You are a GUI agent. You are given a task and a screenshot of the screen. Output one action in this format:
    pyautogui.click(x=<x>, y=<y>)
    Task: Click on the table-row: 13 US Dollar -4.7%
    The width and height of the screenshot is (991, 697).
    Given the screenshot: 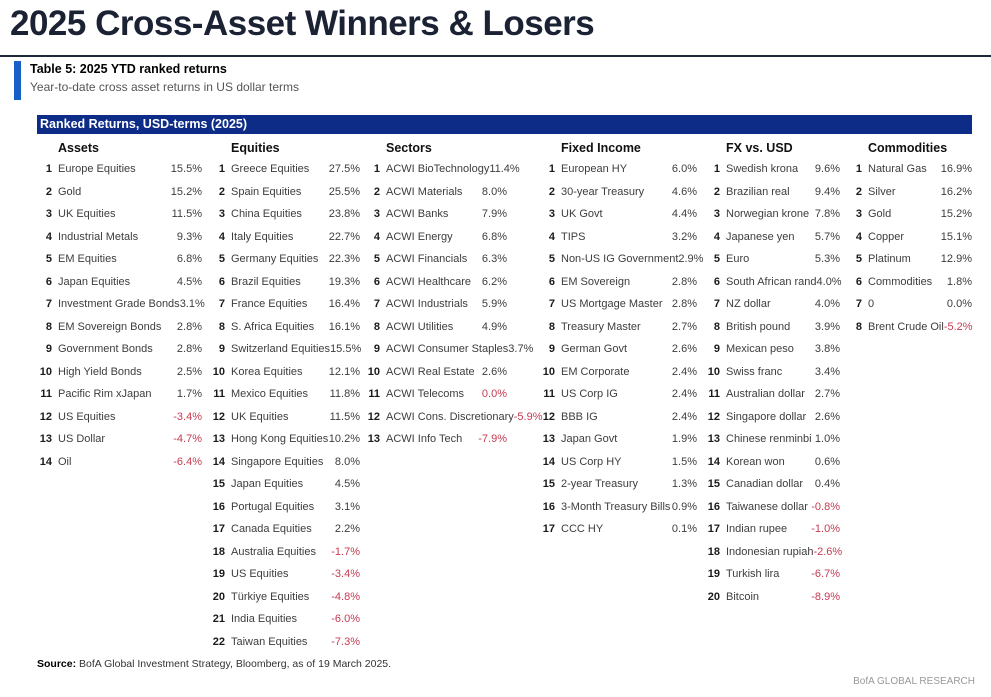 What is the action you would take?
    pyautogui.click(x=119, y=439)
    